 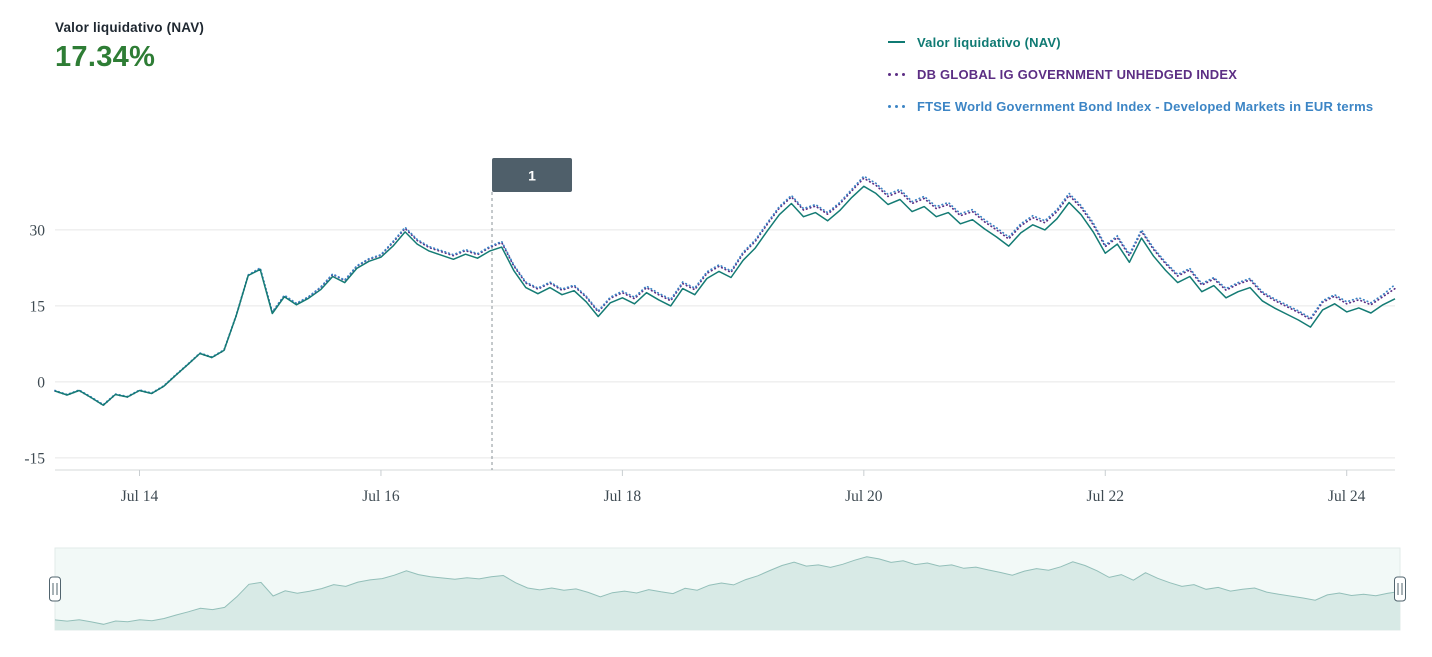 I want to click on nav-metric-label: Valor liquidativo (NAV), so click(x=130, y=27).